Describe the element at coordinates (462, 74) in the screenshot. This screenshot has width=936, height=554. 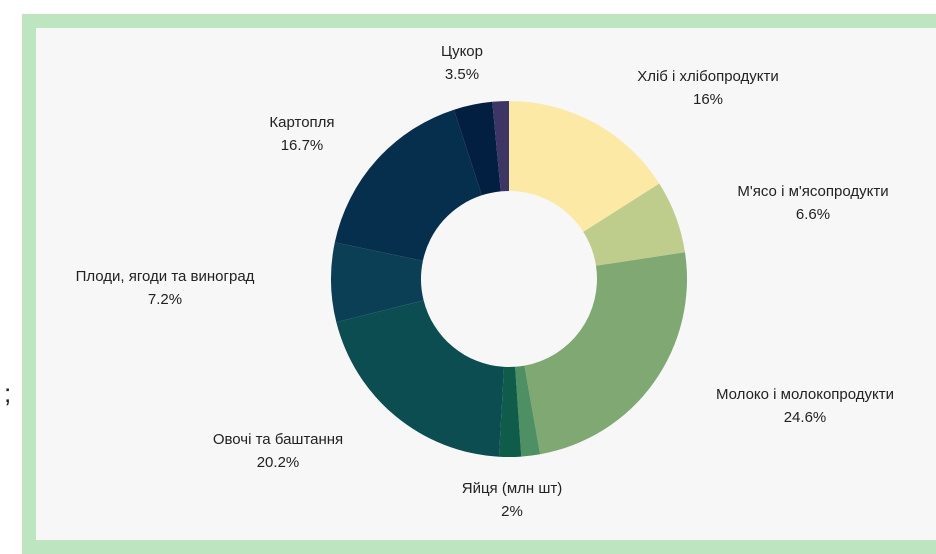
I see `slice-value-label: 3.5%` at that location.